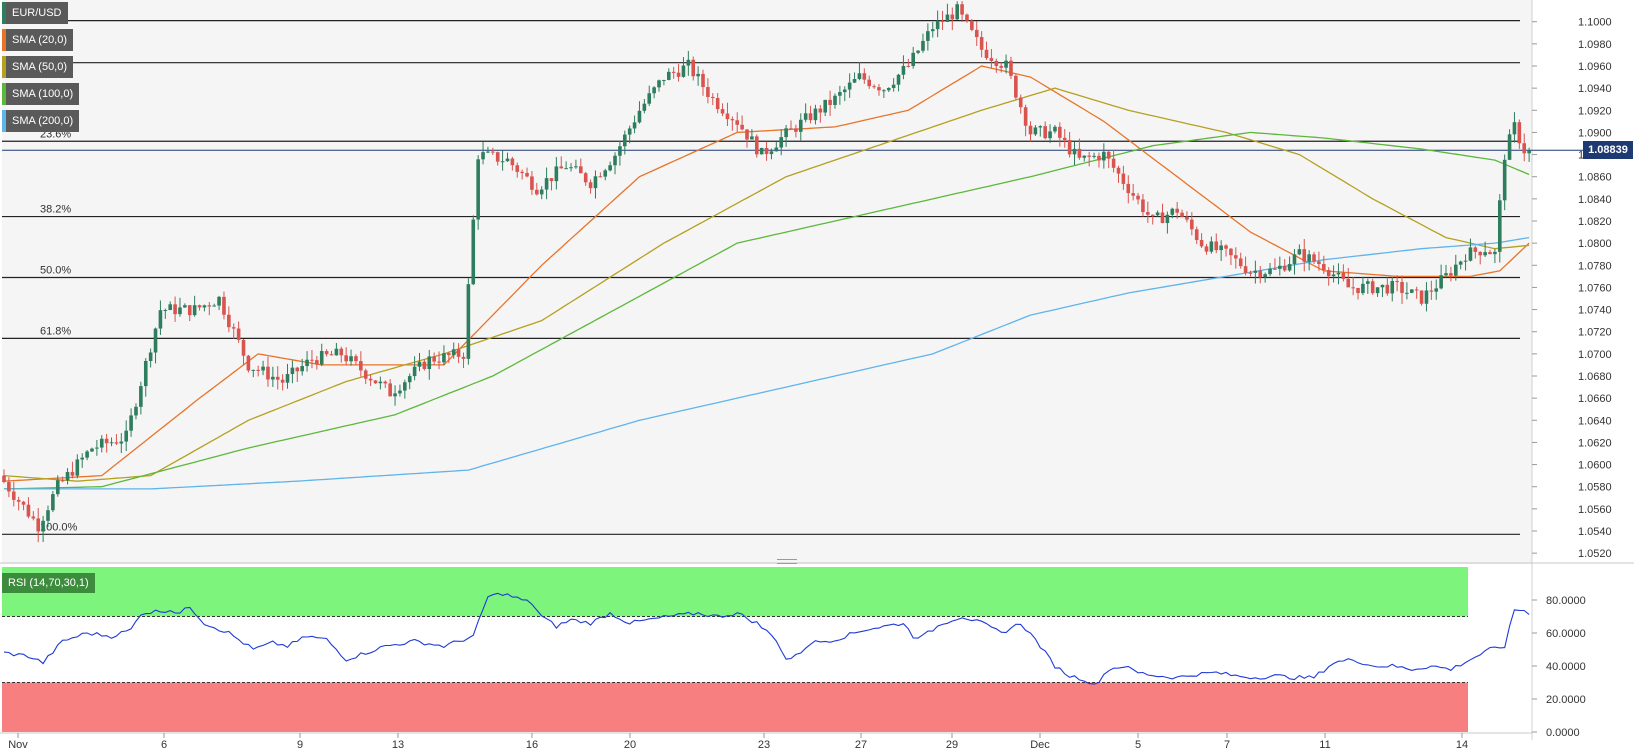 This screenshot has height=755, width=1634. What do you see at coordinates (40, 13) in the screenshot?
I see `legend-item-eurusd: EUR/USD` at bounding box center [40, 13].